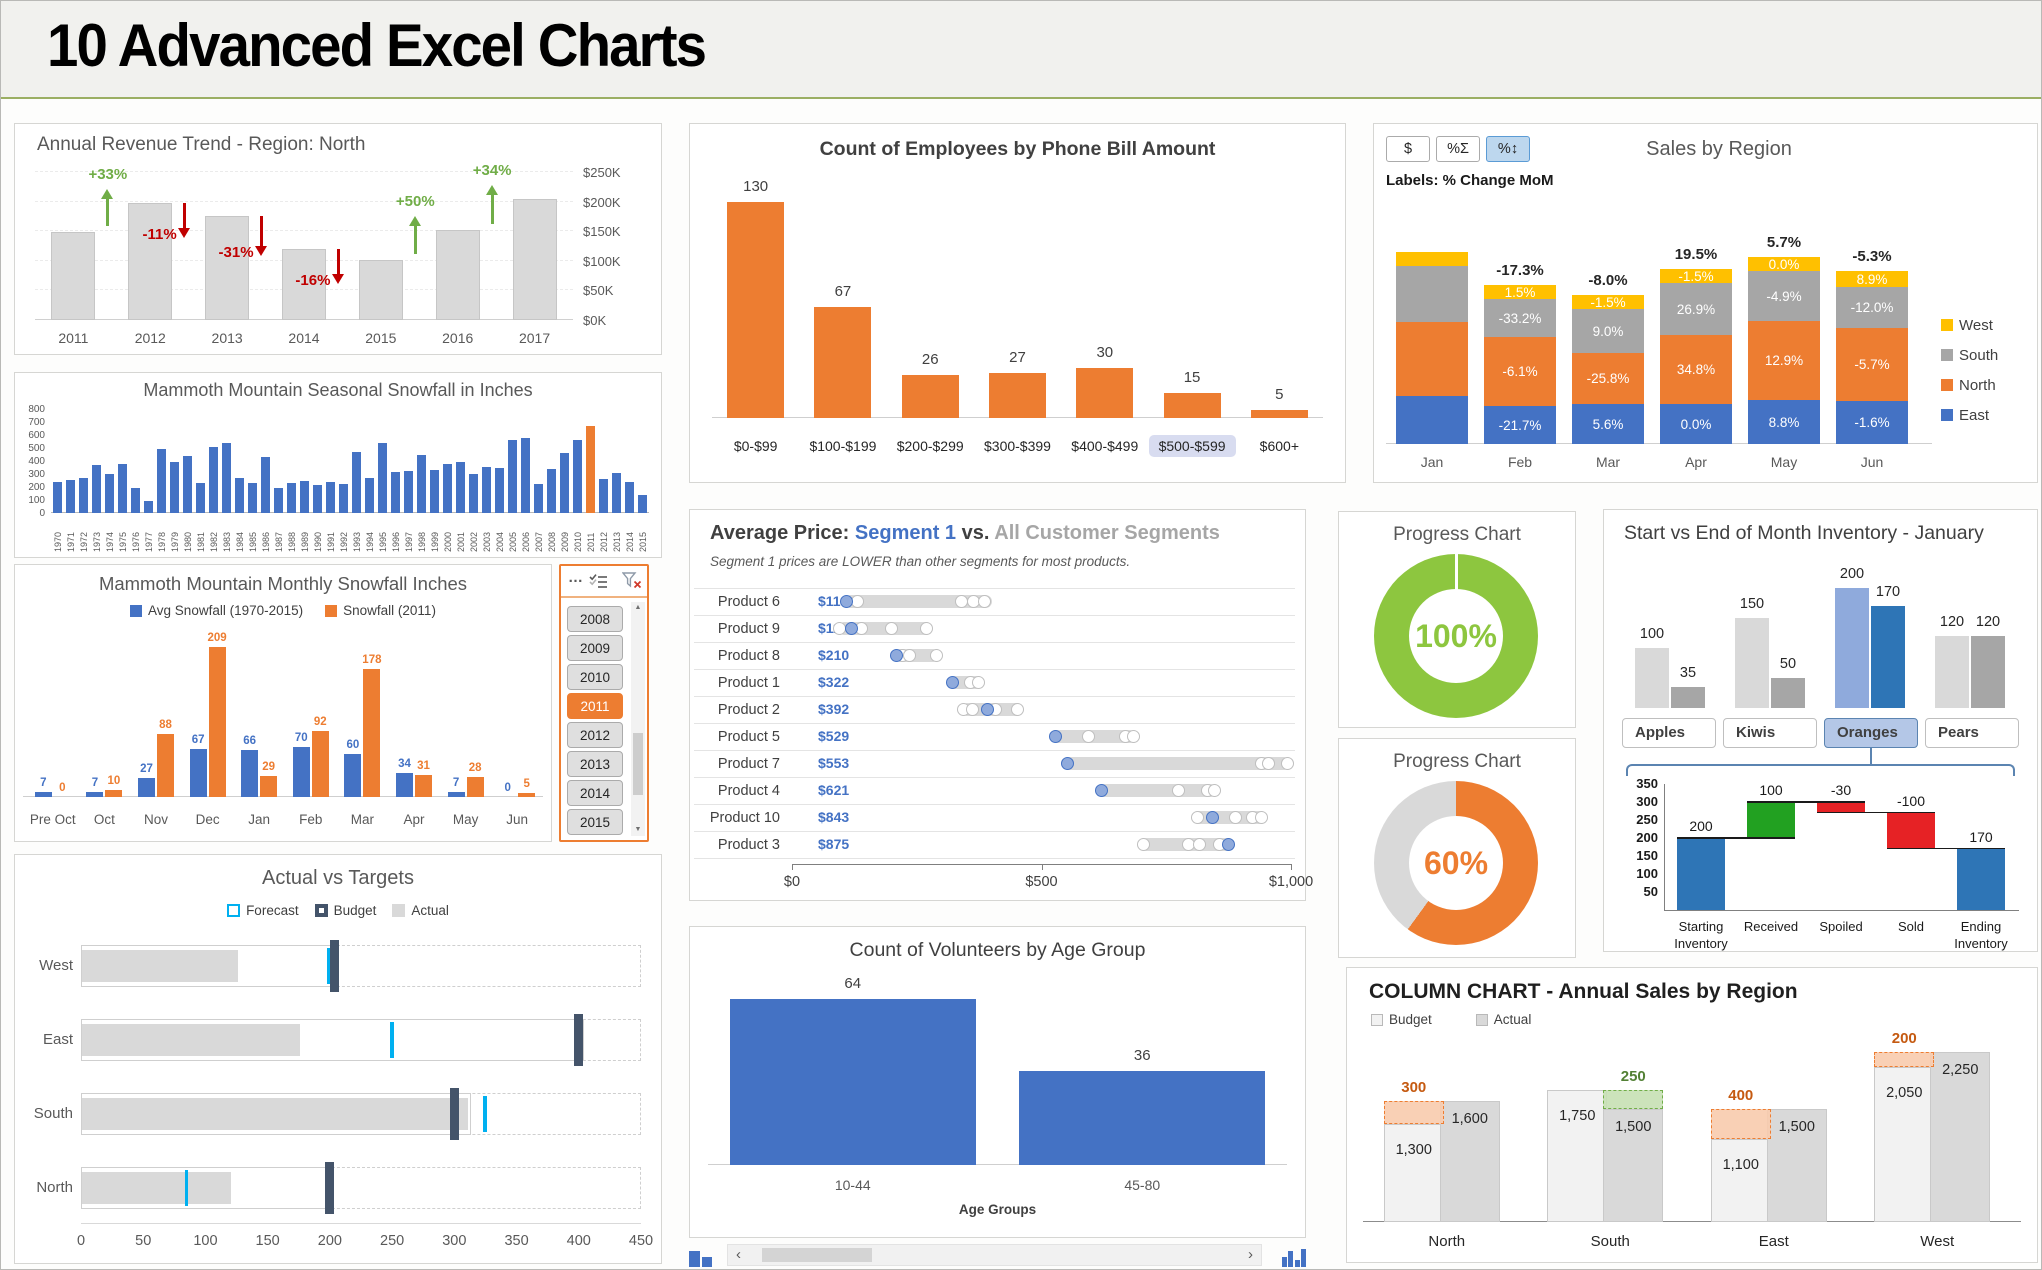 Image resolution: width=2042 pixels, height=1270 pixels. What do you see at coordinates (641, 1241) in the screenshot?
I see `x-axis-label: 450` at bounding box center [641, 1241].